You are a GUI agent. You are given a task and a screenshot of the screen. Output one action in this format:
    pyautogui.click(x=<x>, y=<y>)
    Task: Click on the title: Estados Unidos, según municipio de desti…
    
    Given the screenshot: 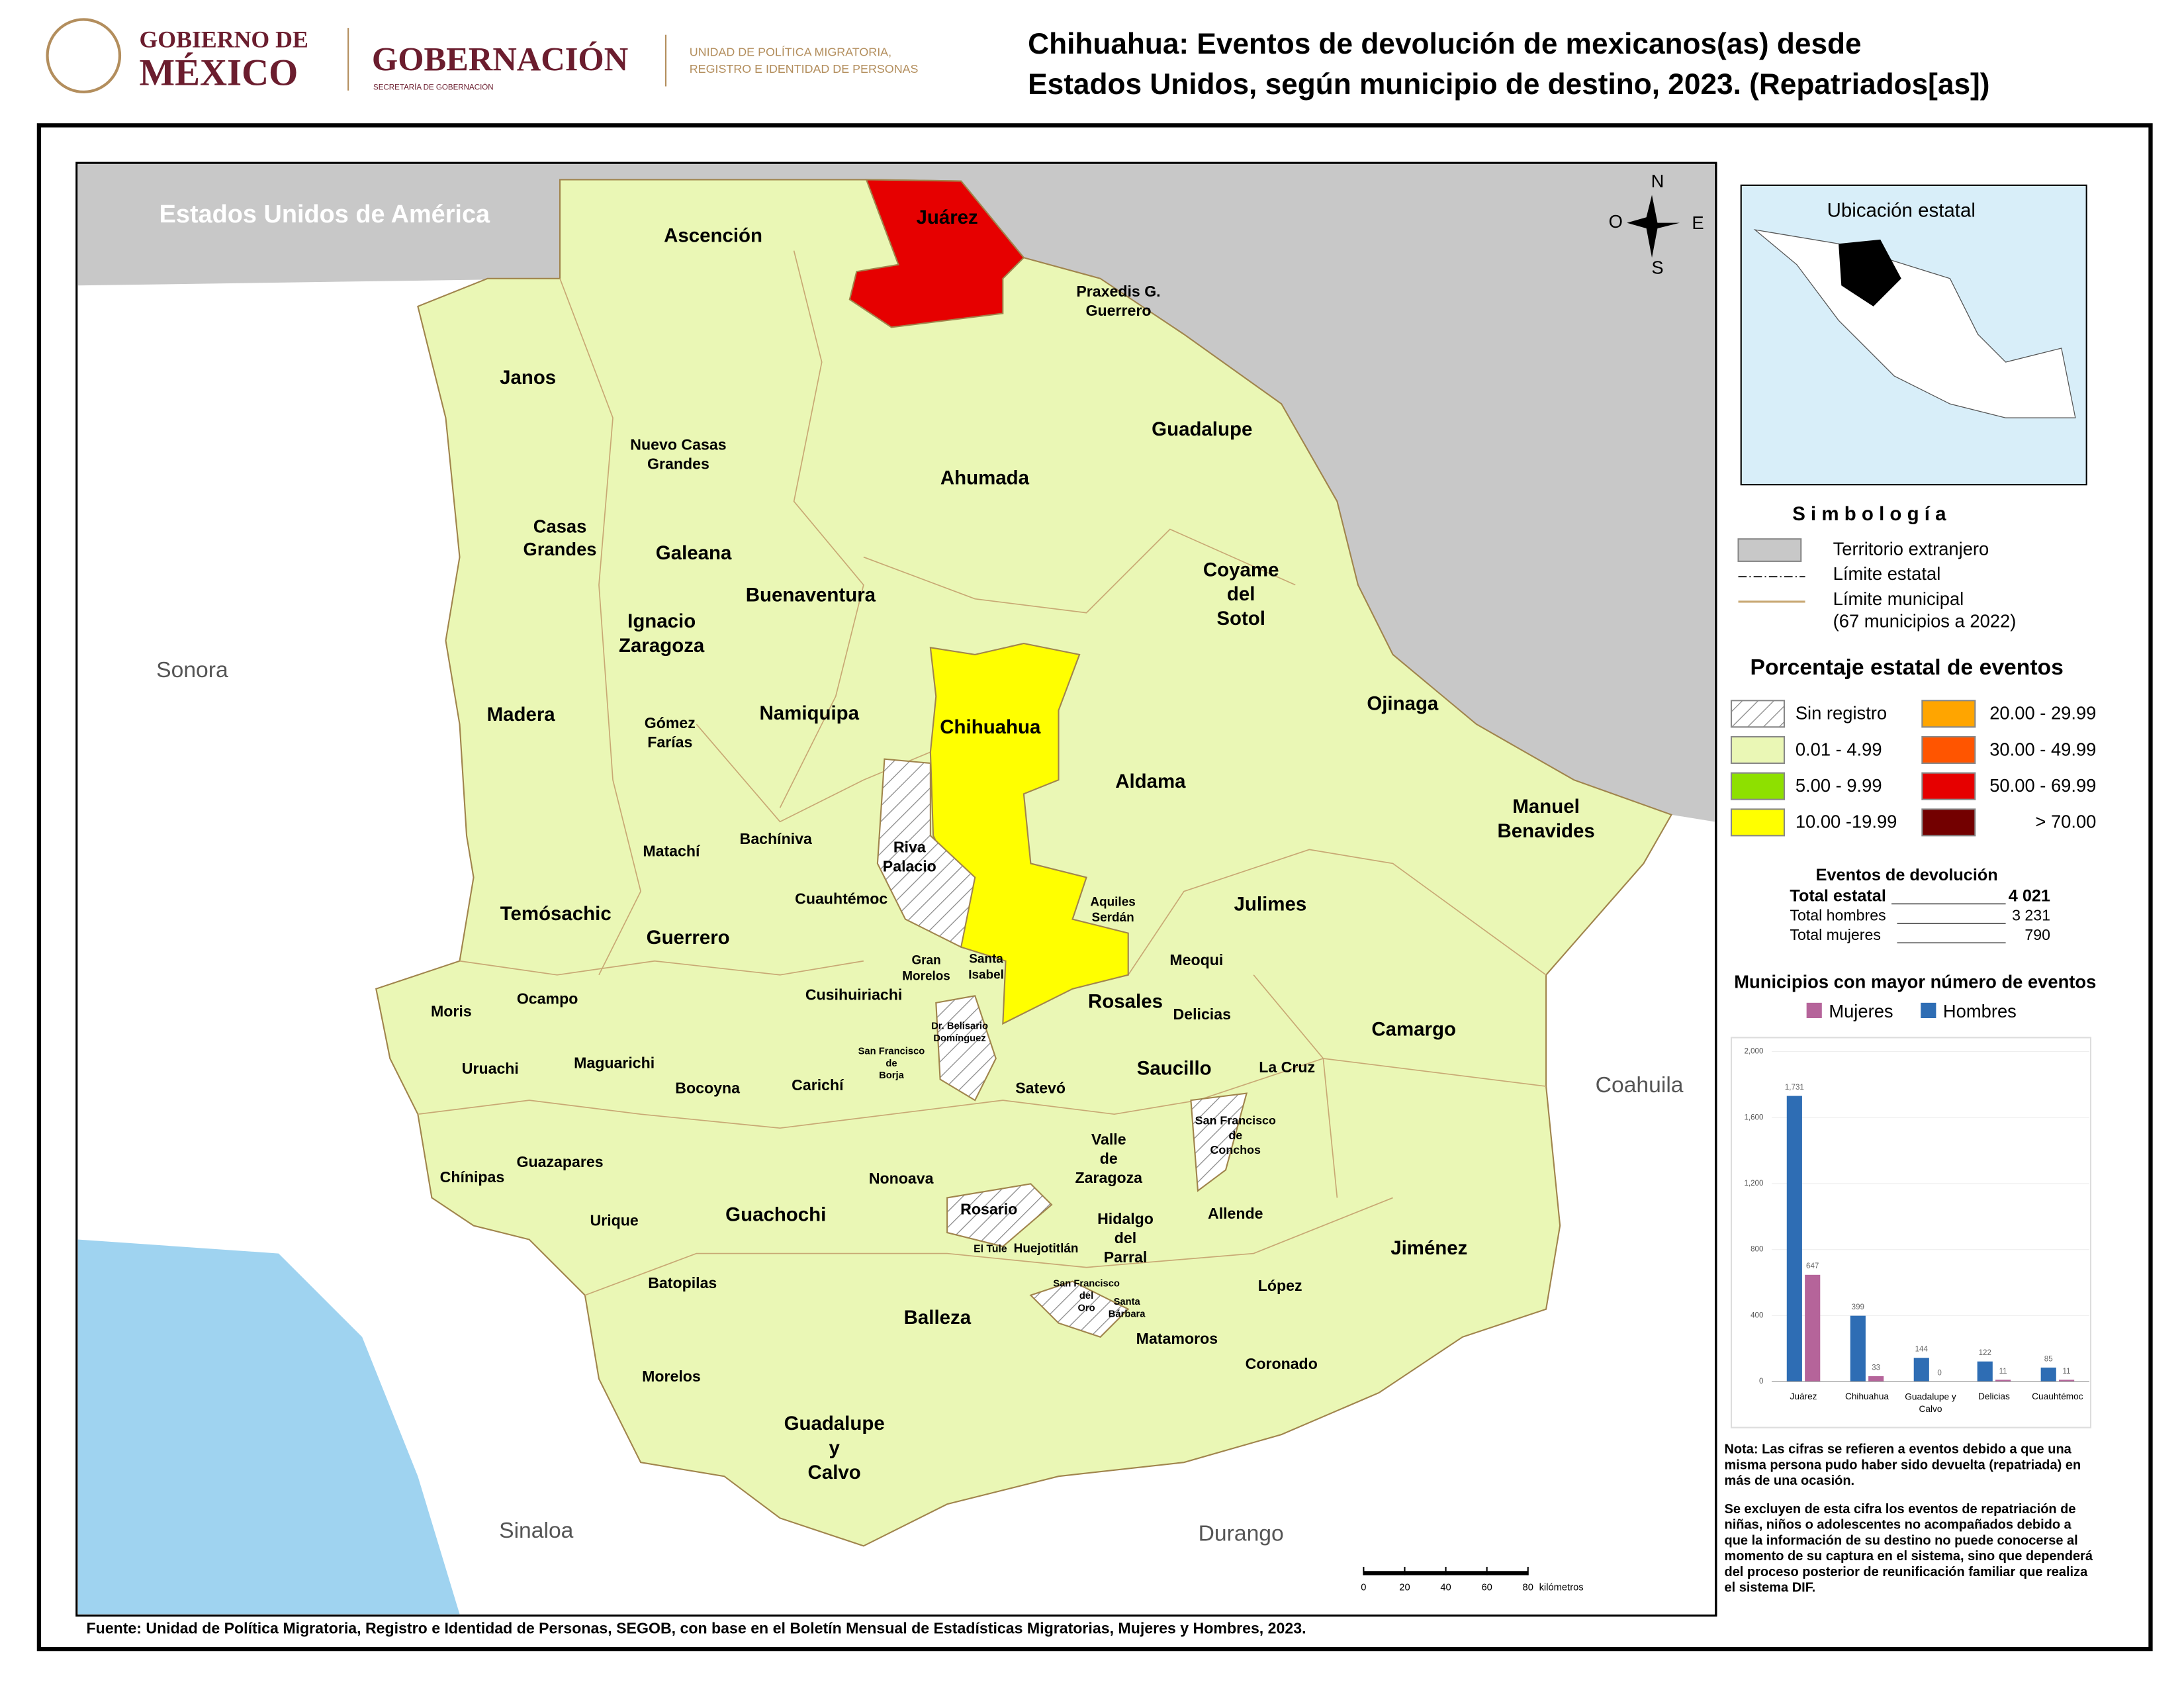 What is the action you would take?
    pyautogui.click(x=1508, y=84)
    